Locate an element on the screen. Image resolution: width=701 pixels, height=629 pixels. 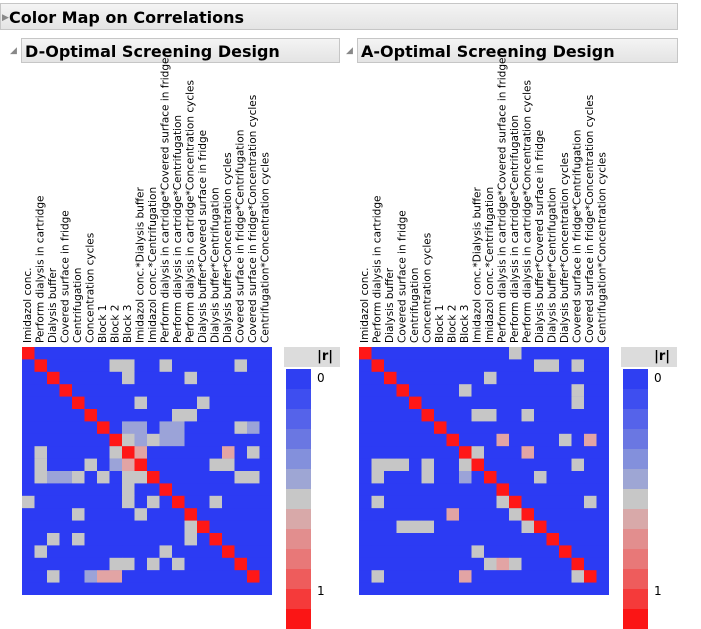
a-optimal-heatmap is located at coordinates (484, 471).